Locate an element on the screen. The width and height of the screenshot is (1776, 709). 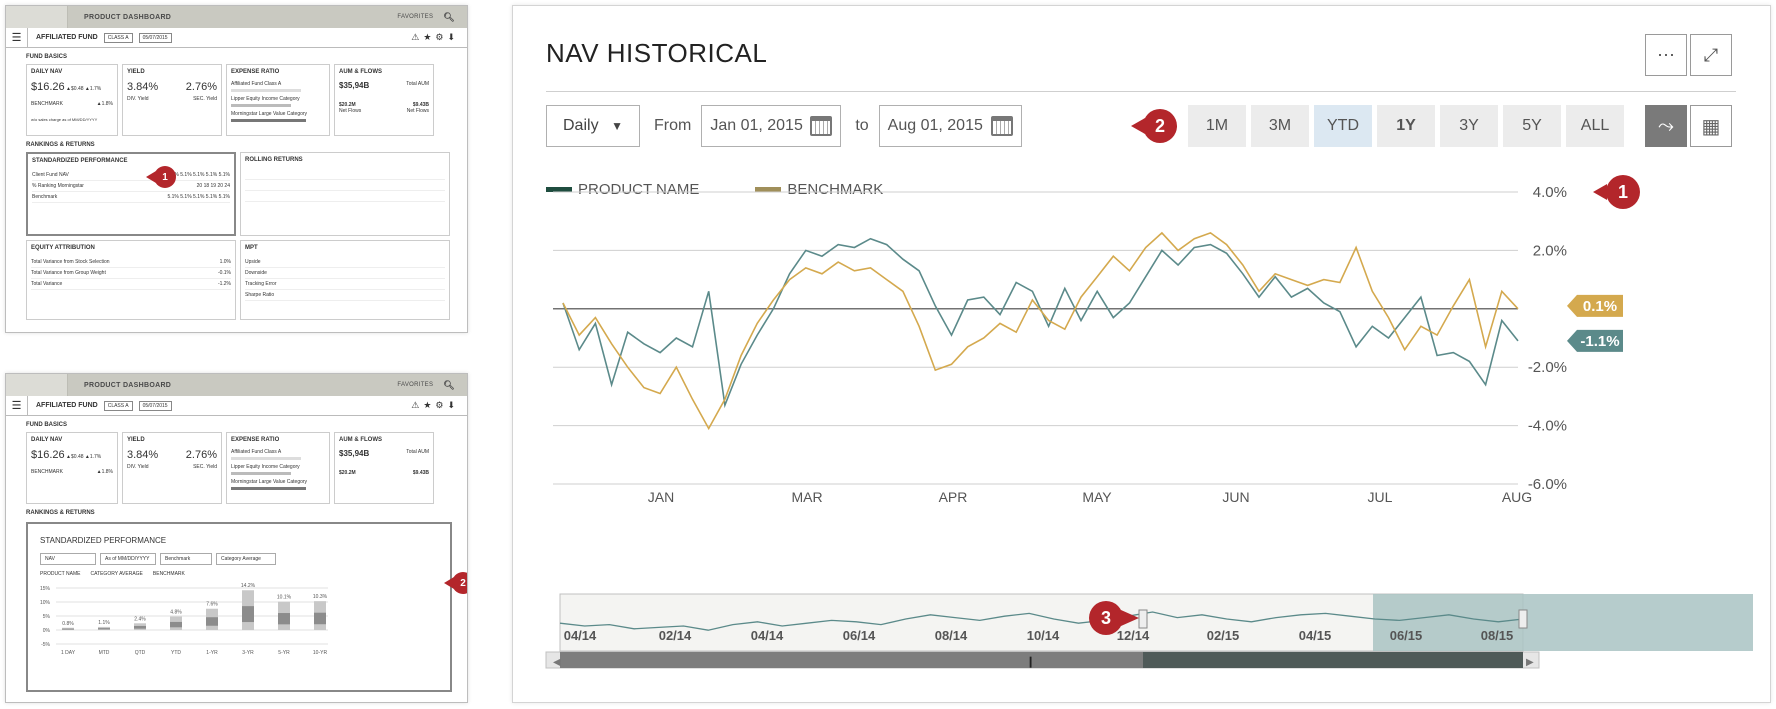
from-date-value: Jan 01, 2015 is located at coordinates (756, 125).